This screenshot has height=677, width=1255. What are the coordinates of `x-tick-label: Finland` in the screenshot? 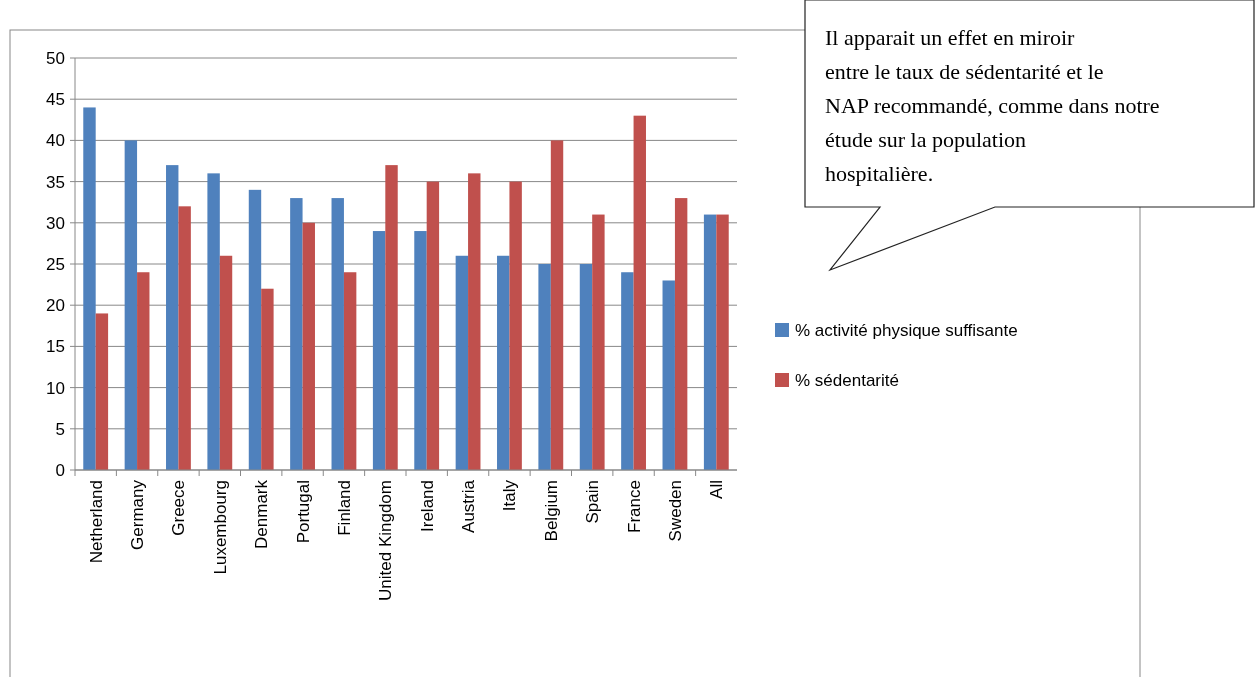 It's located at (344, 508).